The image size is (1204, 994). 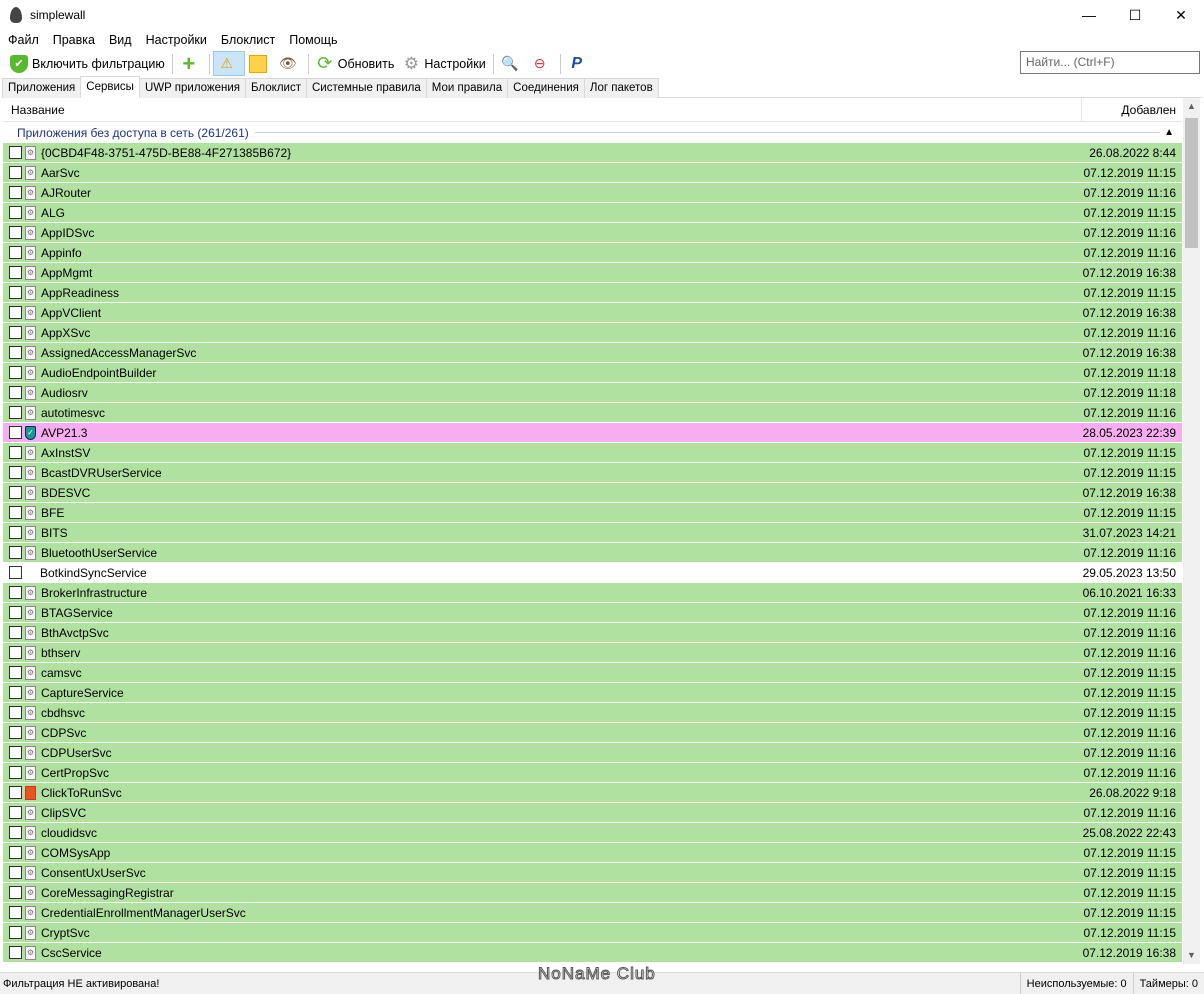 What do you see at coordinates (546, 88) in the screenshot?
I see `tab-connections: Соединения` at bounding box center [546, 88].